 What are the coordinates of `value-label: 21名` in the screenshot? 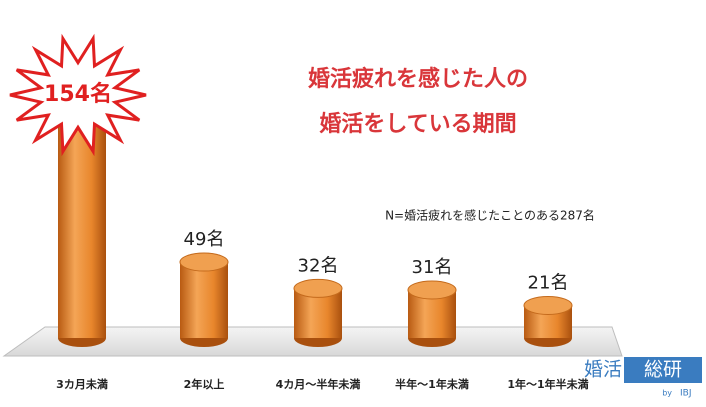 It's located at (548, 282).